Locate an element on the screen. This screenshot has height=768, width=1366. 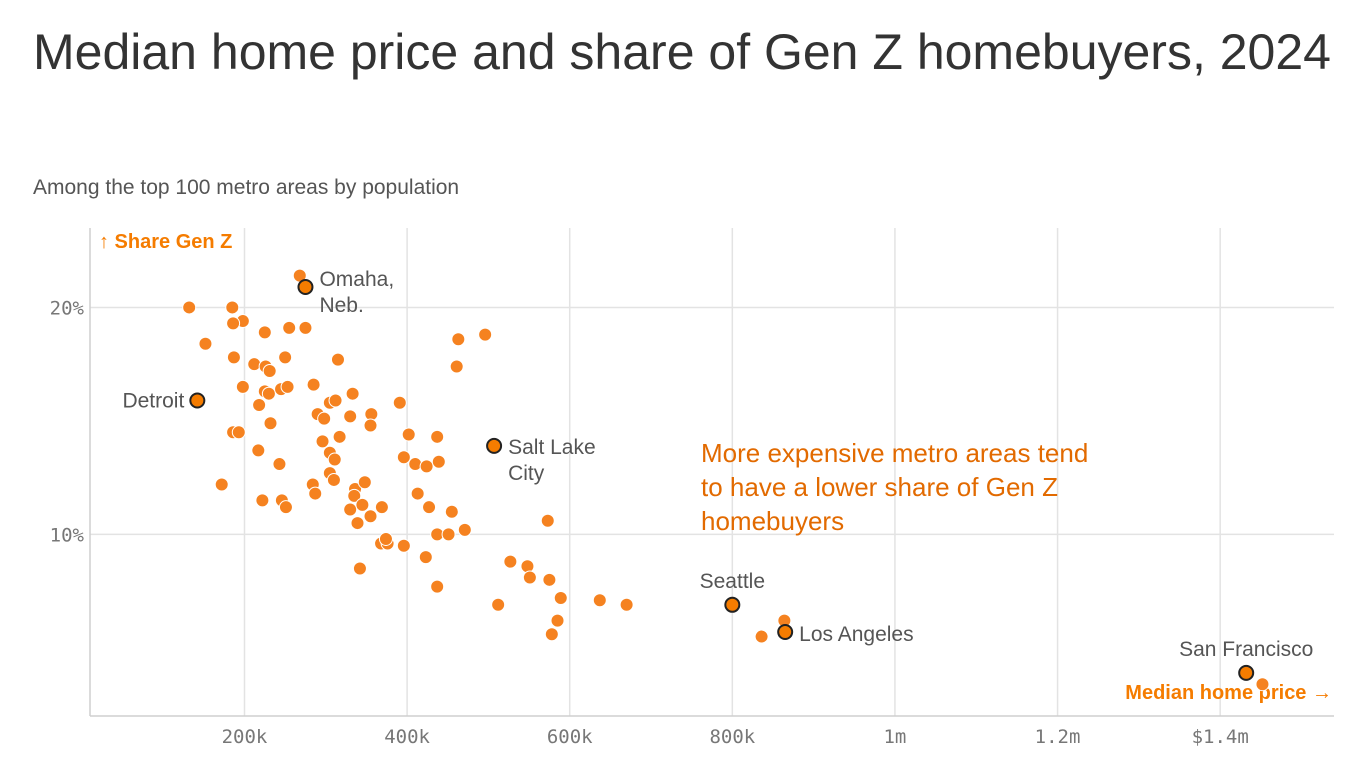
point-label: Seattle is located at coordinates (732, 581).